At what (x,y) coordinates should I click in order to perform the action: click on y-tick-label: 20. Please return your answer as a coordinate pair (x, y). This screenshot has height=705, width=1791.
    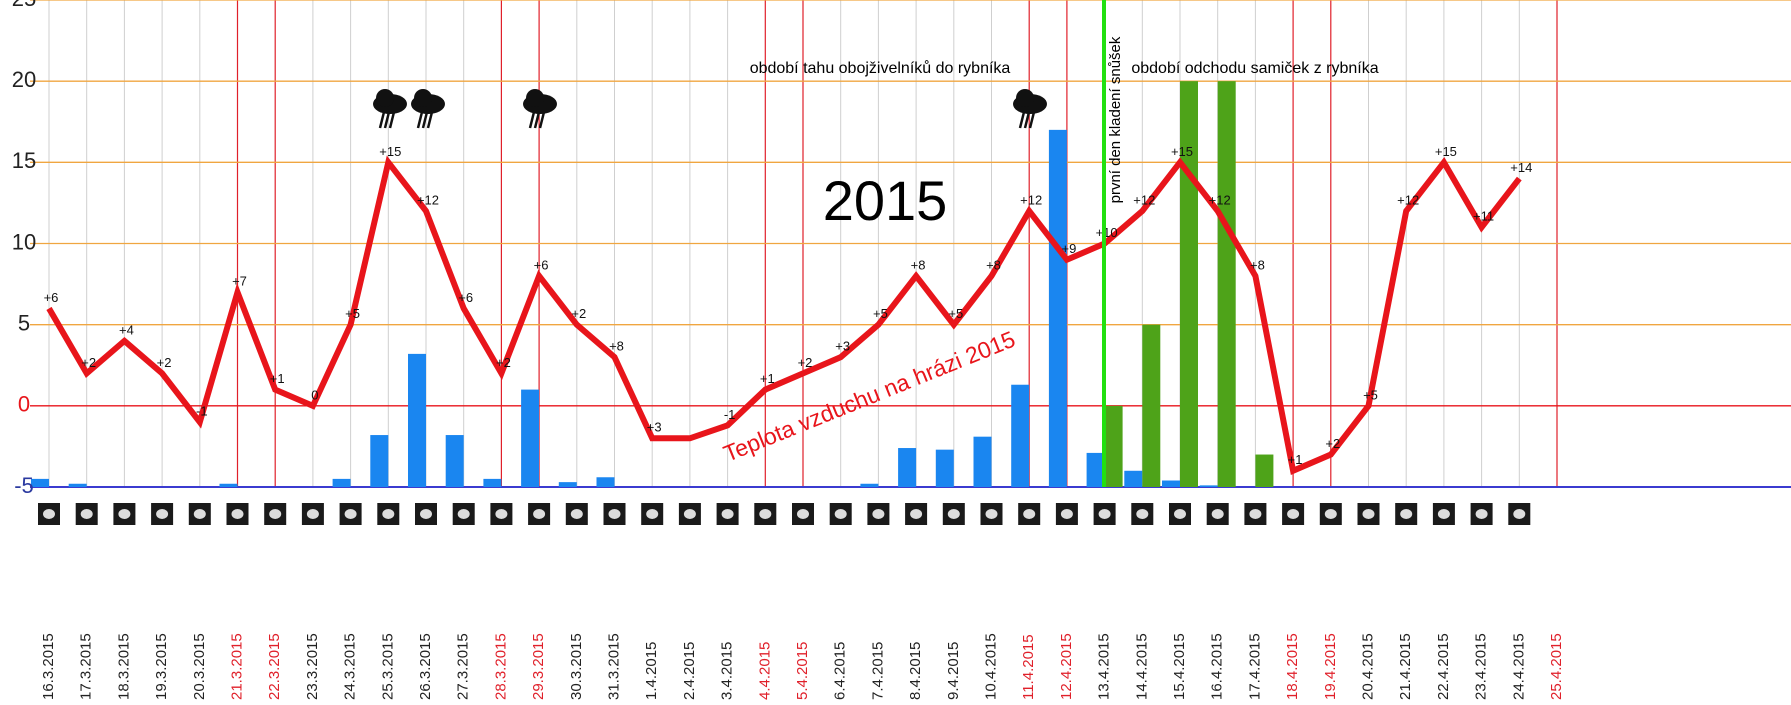
    Looking at the image, I should click on (24, 79).